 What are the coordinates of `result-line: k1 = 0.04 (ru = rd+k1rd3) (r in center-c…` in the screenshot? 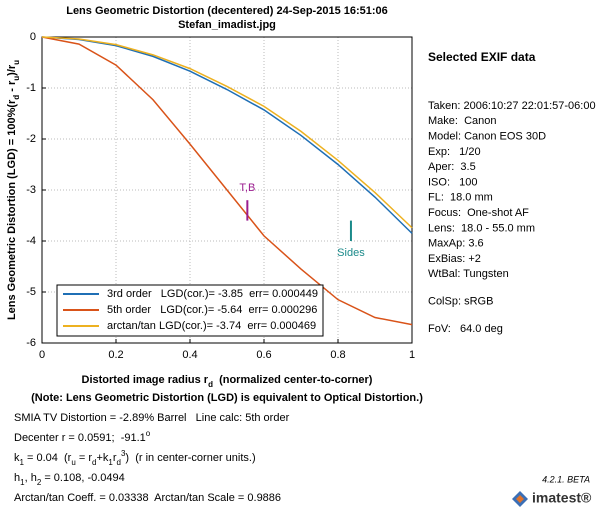 It's located at (135, 458).